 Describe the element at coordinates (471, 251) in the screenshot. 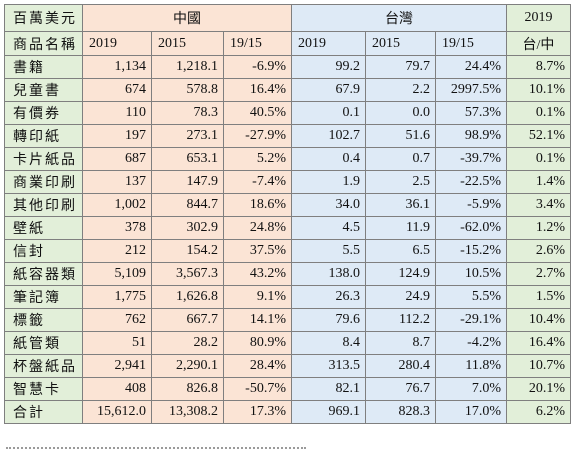

I see `taiwan-growth-value: -15.2%` at that location.